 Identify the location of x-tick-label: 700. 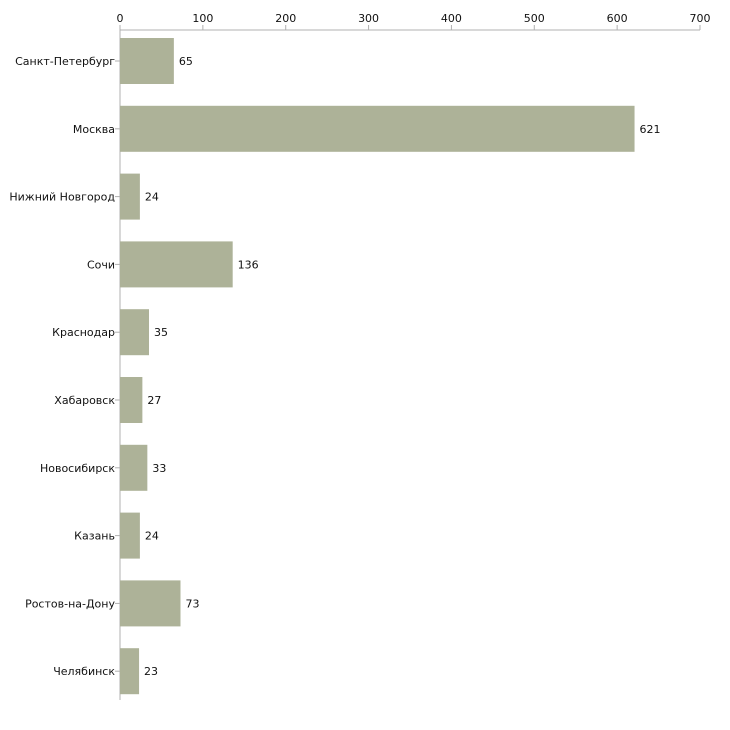
(700, 18).